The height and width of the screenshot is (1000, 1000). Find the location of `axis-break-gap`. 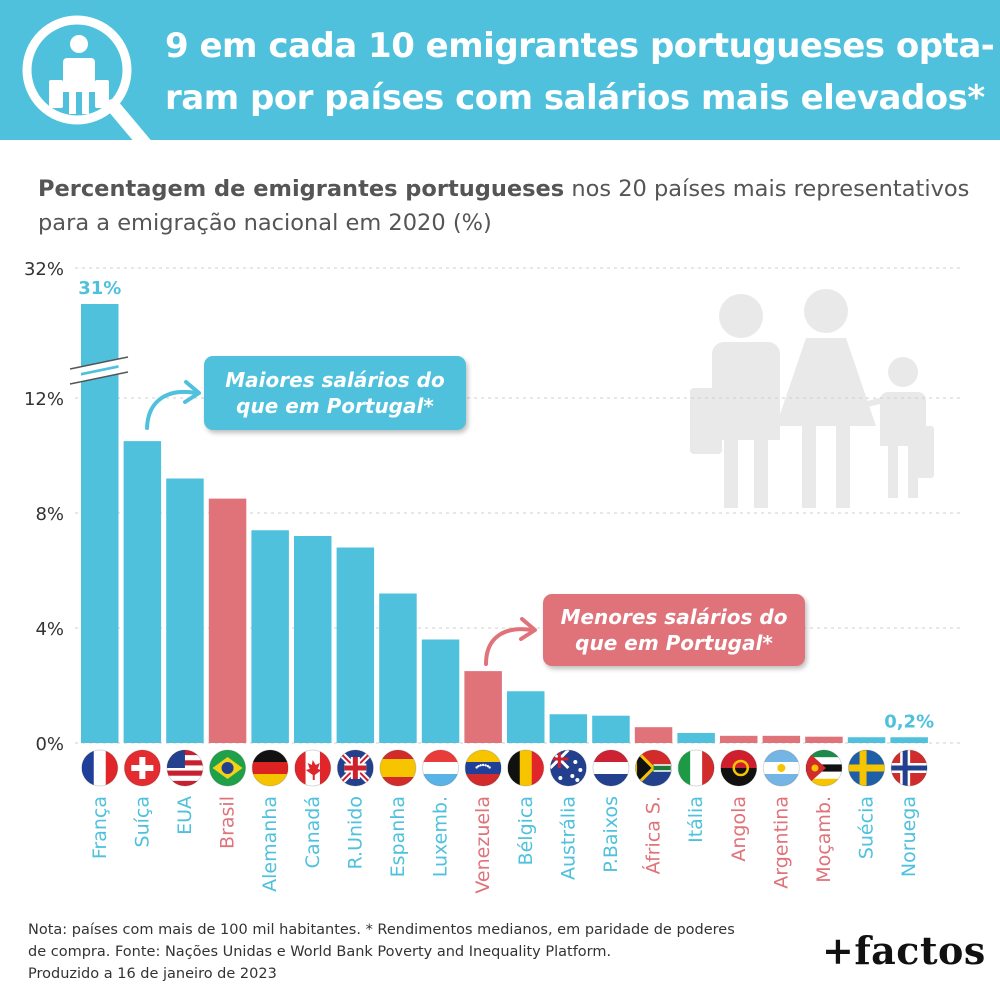

axis-break-gap is located at coordinates (99, 370).